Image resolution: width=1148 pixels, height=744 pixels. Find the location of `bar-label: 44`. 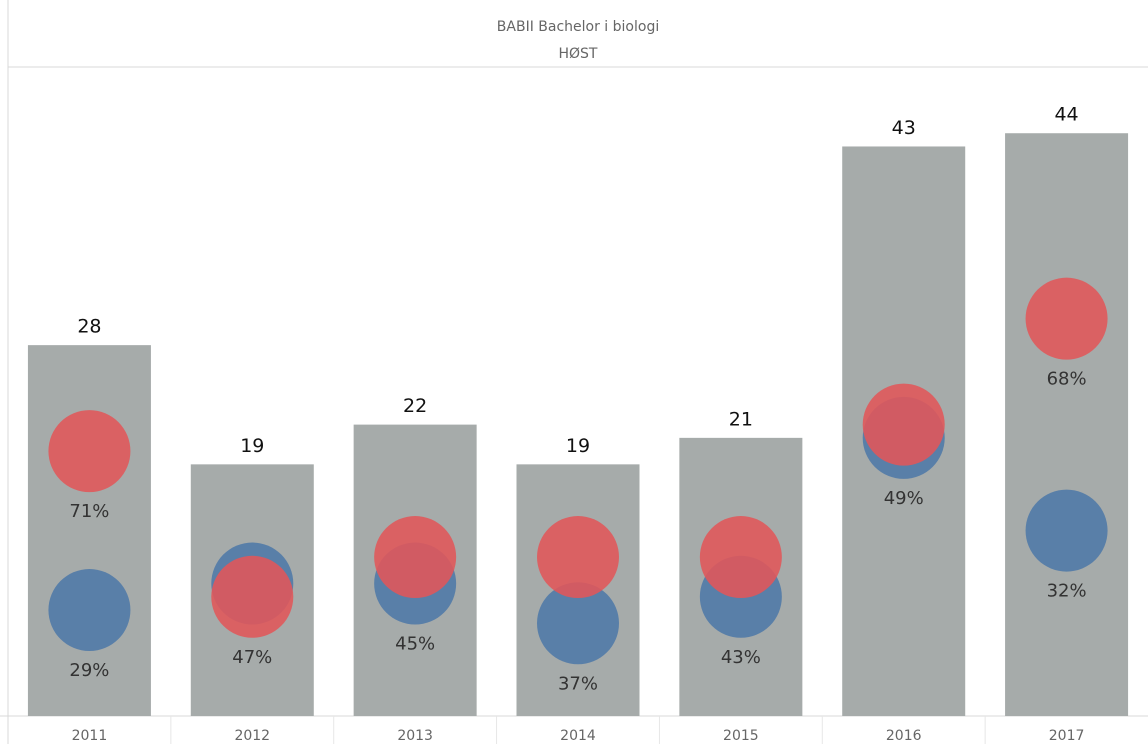

bar-label: 44 is located at coordinates (1066, 115).